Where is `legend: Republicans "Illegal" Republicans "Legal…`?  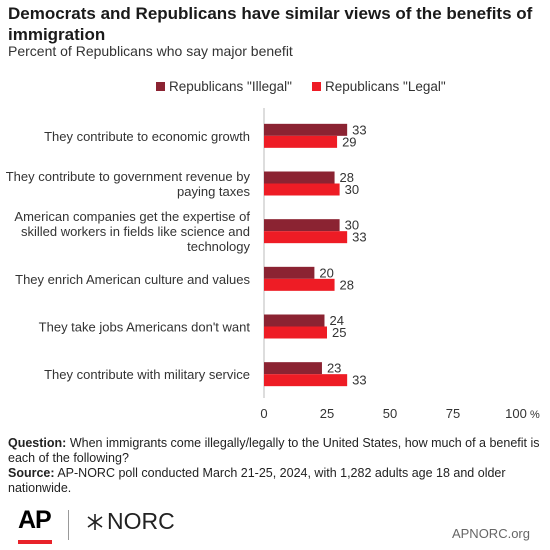 legend: Republicans "Illegal" Republicans "Legal… is located at coordinates (275, 88).